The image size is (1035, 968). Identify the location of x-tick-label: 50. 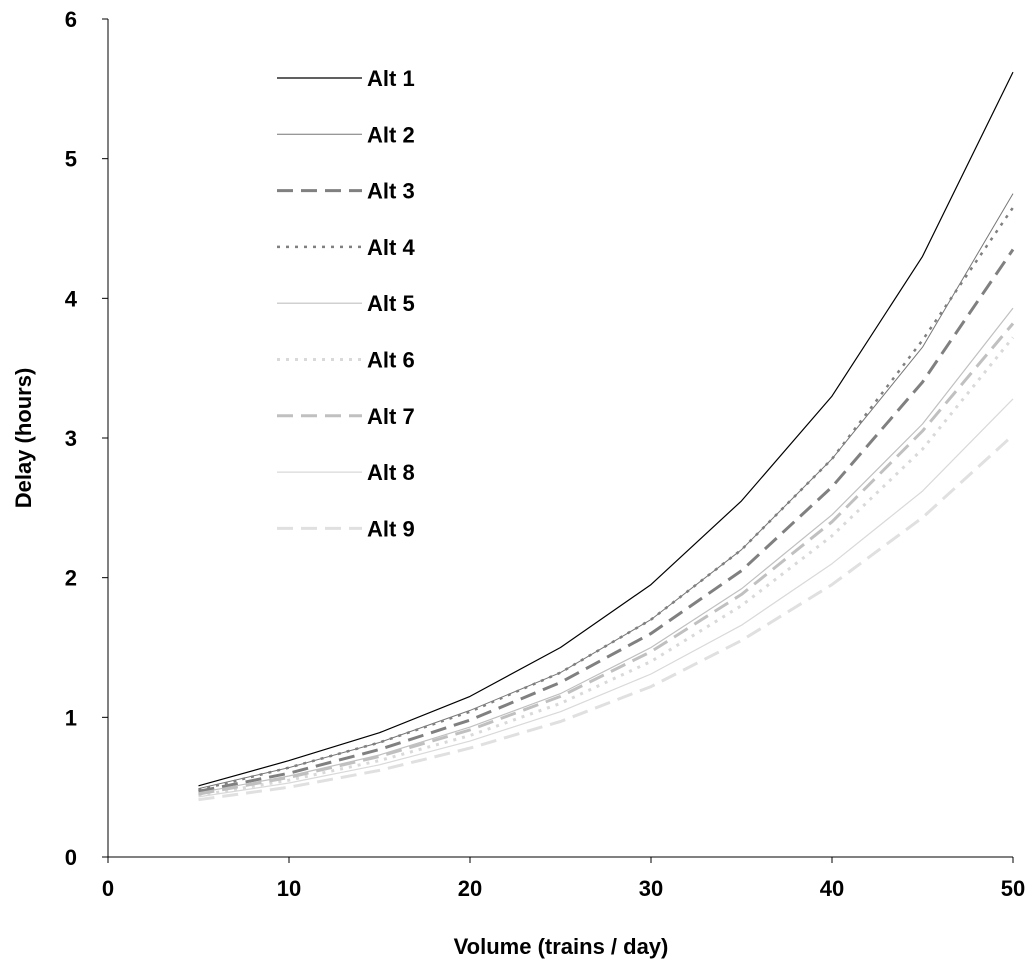
(1013, 888).